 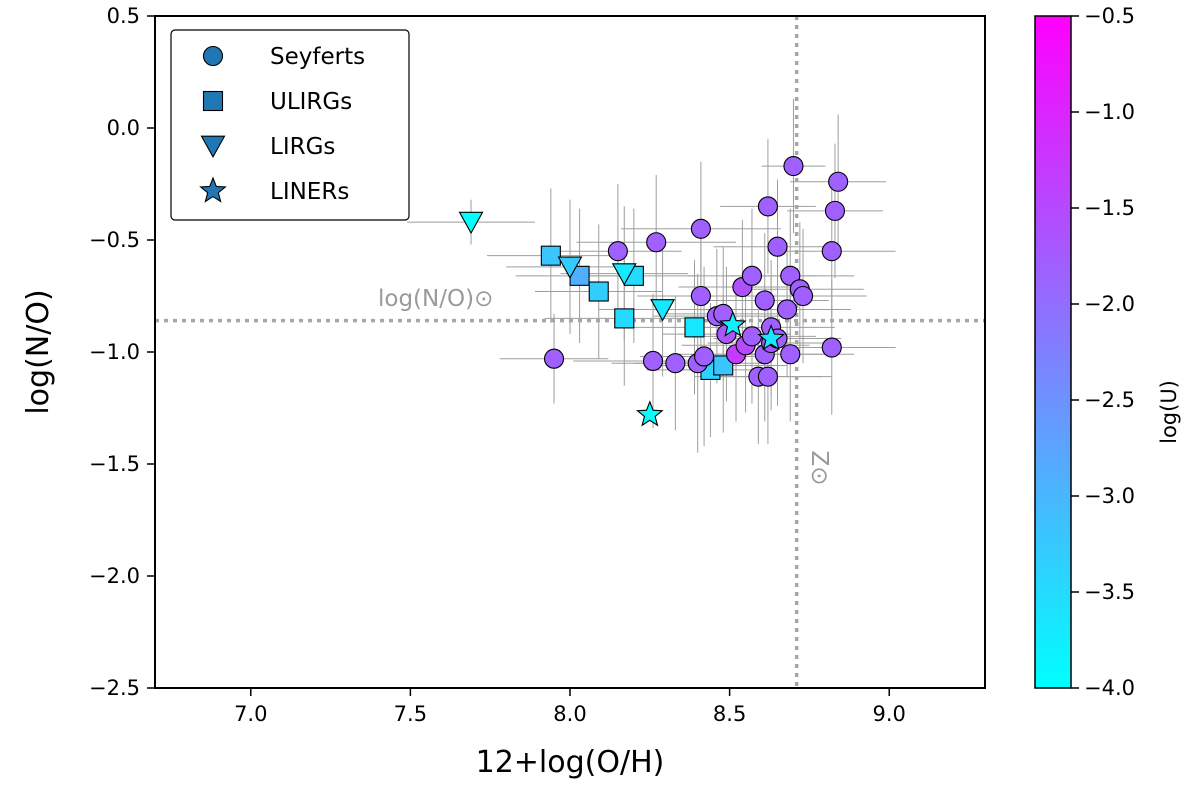 What do you see at coordinates (317, 57) in the screenshot?
I see `legend-label-seyferts: Seyferts` at bounding box center [317, 57].